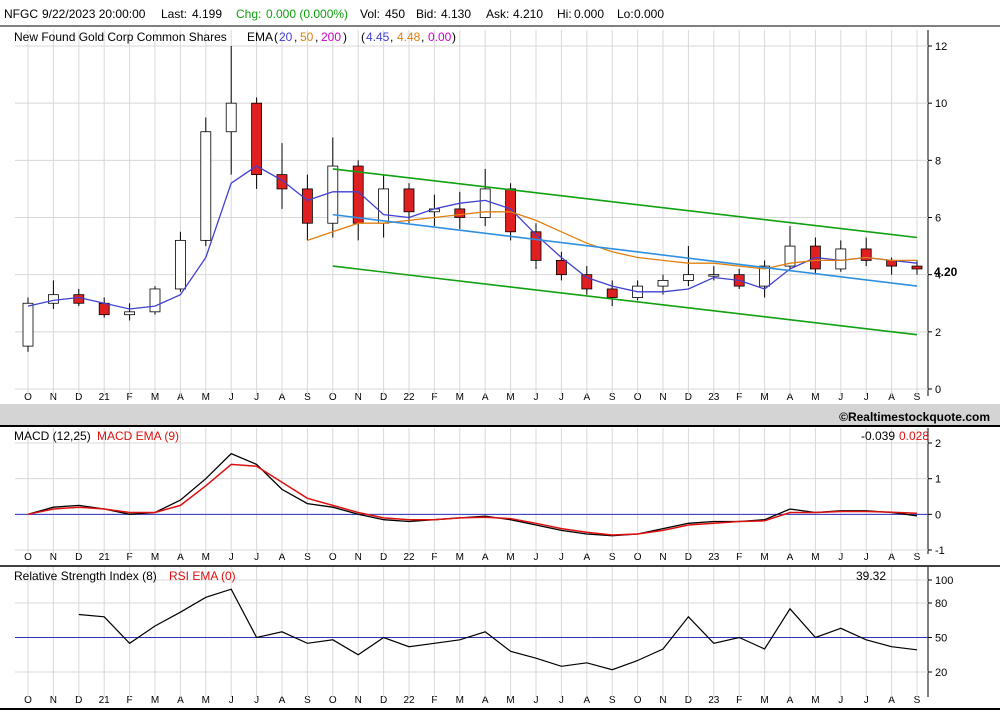 This screenshot has width=1000, height=712. Describe the element at coordinates (472, 499) in the screenshot. I see `macd-signal-line` at that location.